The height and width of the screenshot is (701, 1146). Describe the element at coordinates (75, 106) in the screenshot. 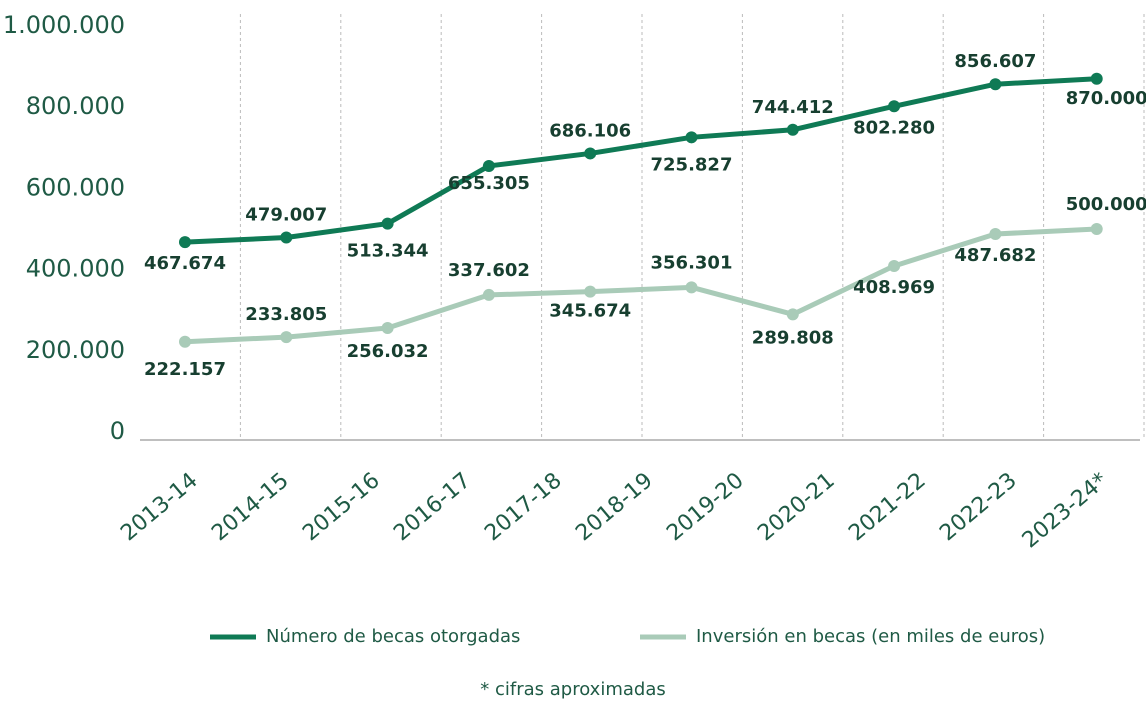

I see `y-tick-label: 800.000` at that location.